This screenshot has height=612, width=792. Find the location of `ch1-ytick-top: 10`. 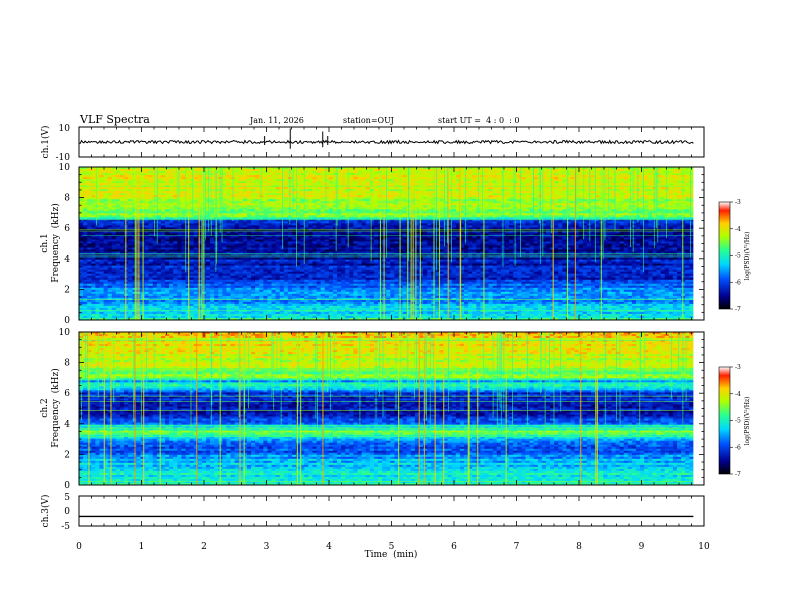

ch1-ytick-top: 10 is located at coordinates (65, 129).